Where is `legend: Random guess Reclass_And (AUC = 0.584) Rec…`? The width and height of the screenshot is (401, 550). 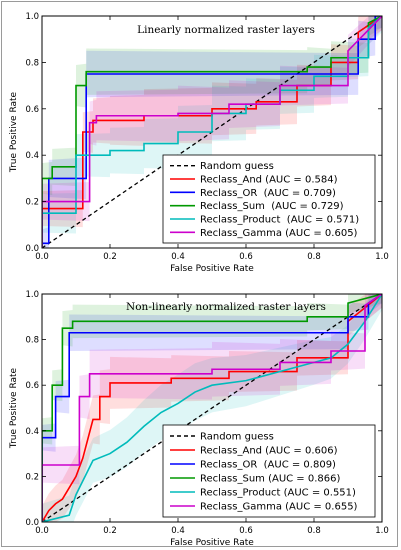 legend: Random guess Reclass_And (AUC = 0.584) Rec… is located at coordinates (269, 199).